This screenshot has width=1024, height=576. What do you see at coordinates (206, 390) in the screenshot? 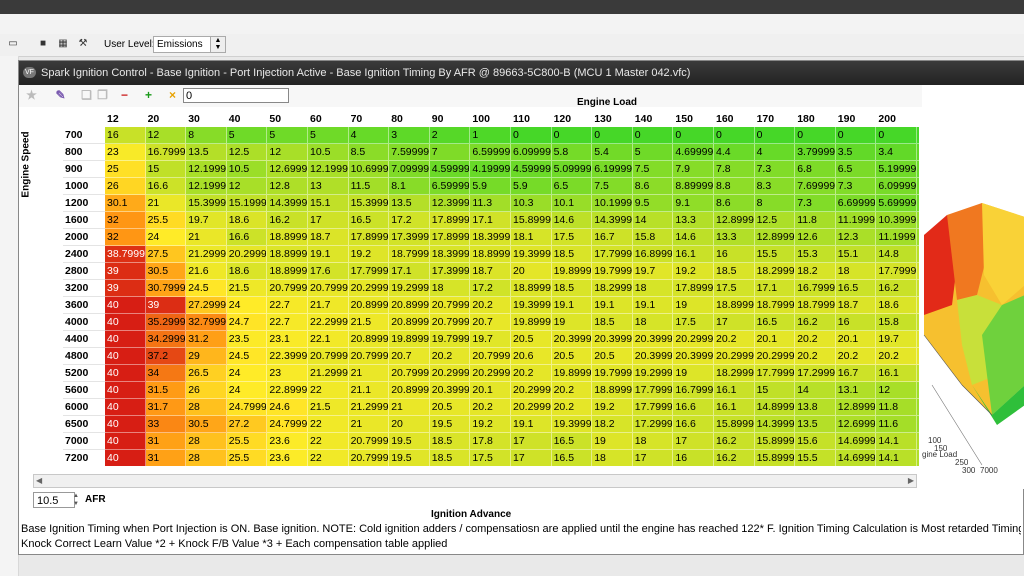
I see `table-cell: 26` at bounding box center [206, 390].